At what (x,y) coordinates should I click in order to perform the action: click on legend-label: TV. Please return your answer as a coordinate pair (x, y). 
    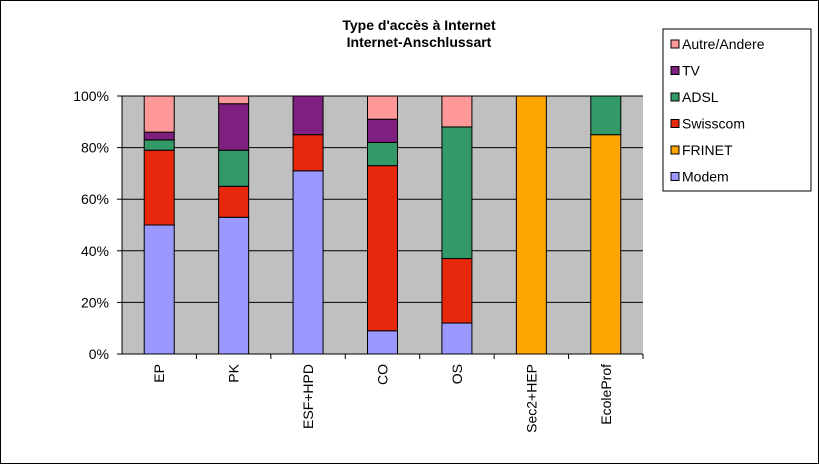
    Looking at the image, I should click on (691, 71).